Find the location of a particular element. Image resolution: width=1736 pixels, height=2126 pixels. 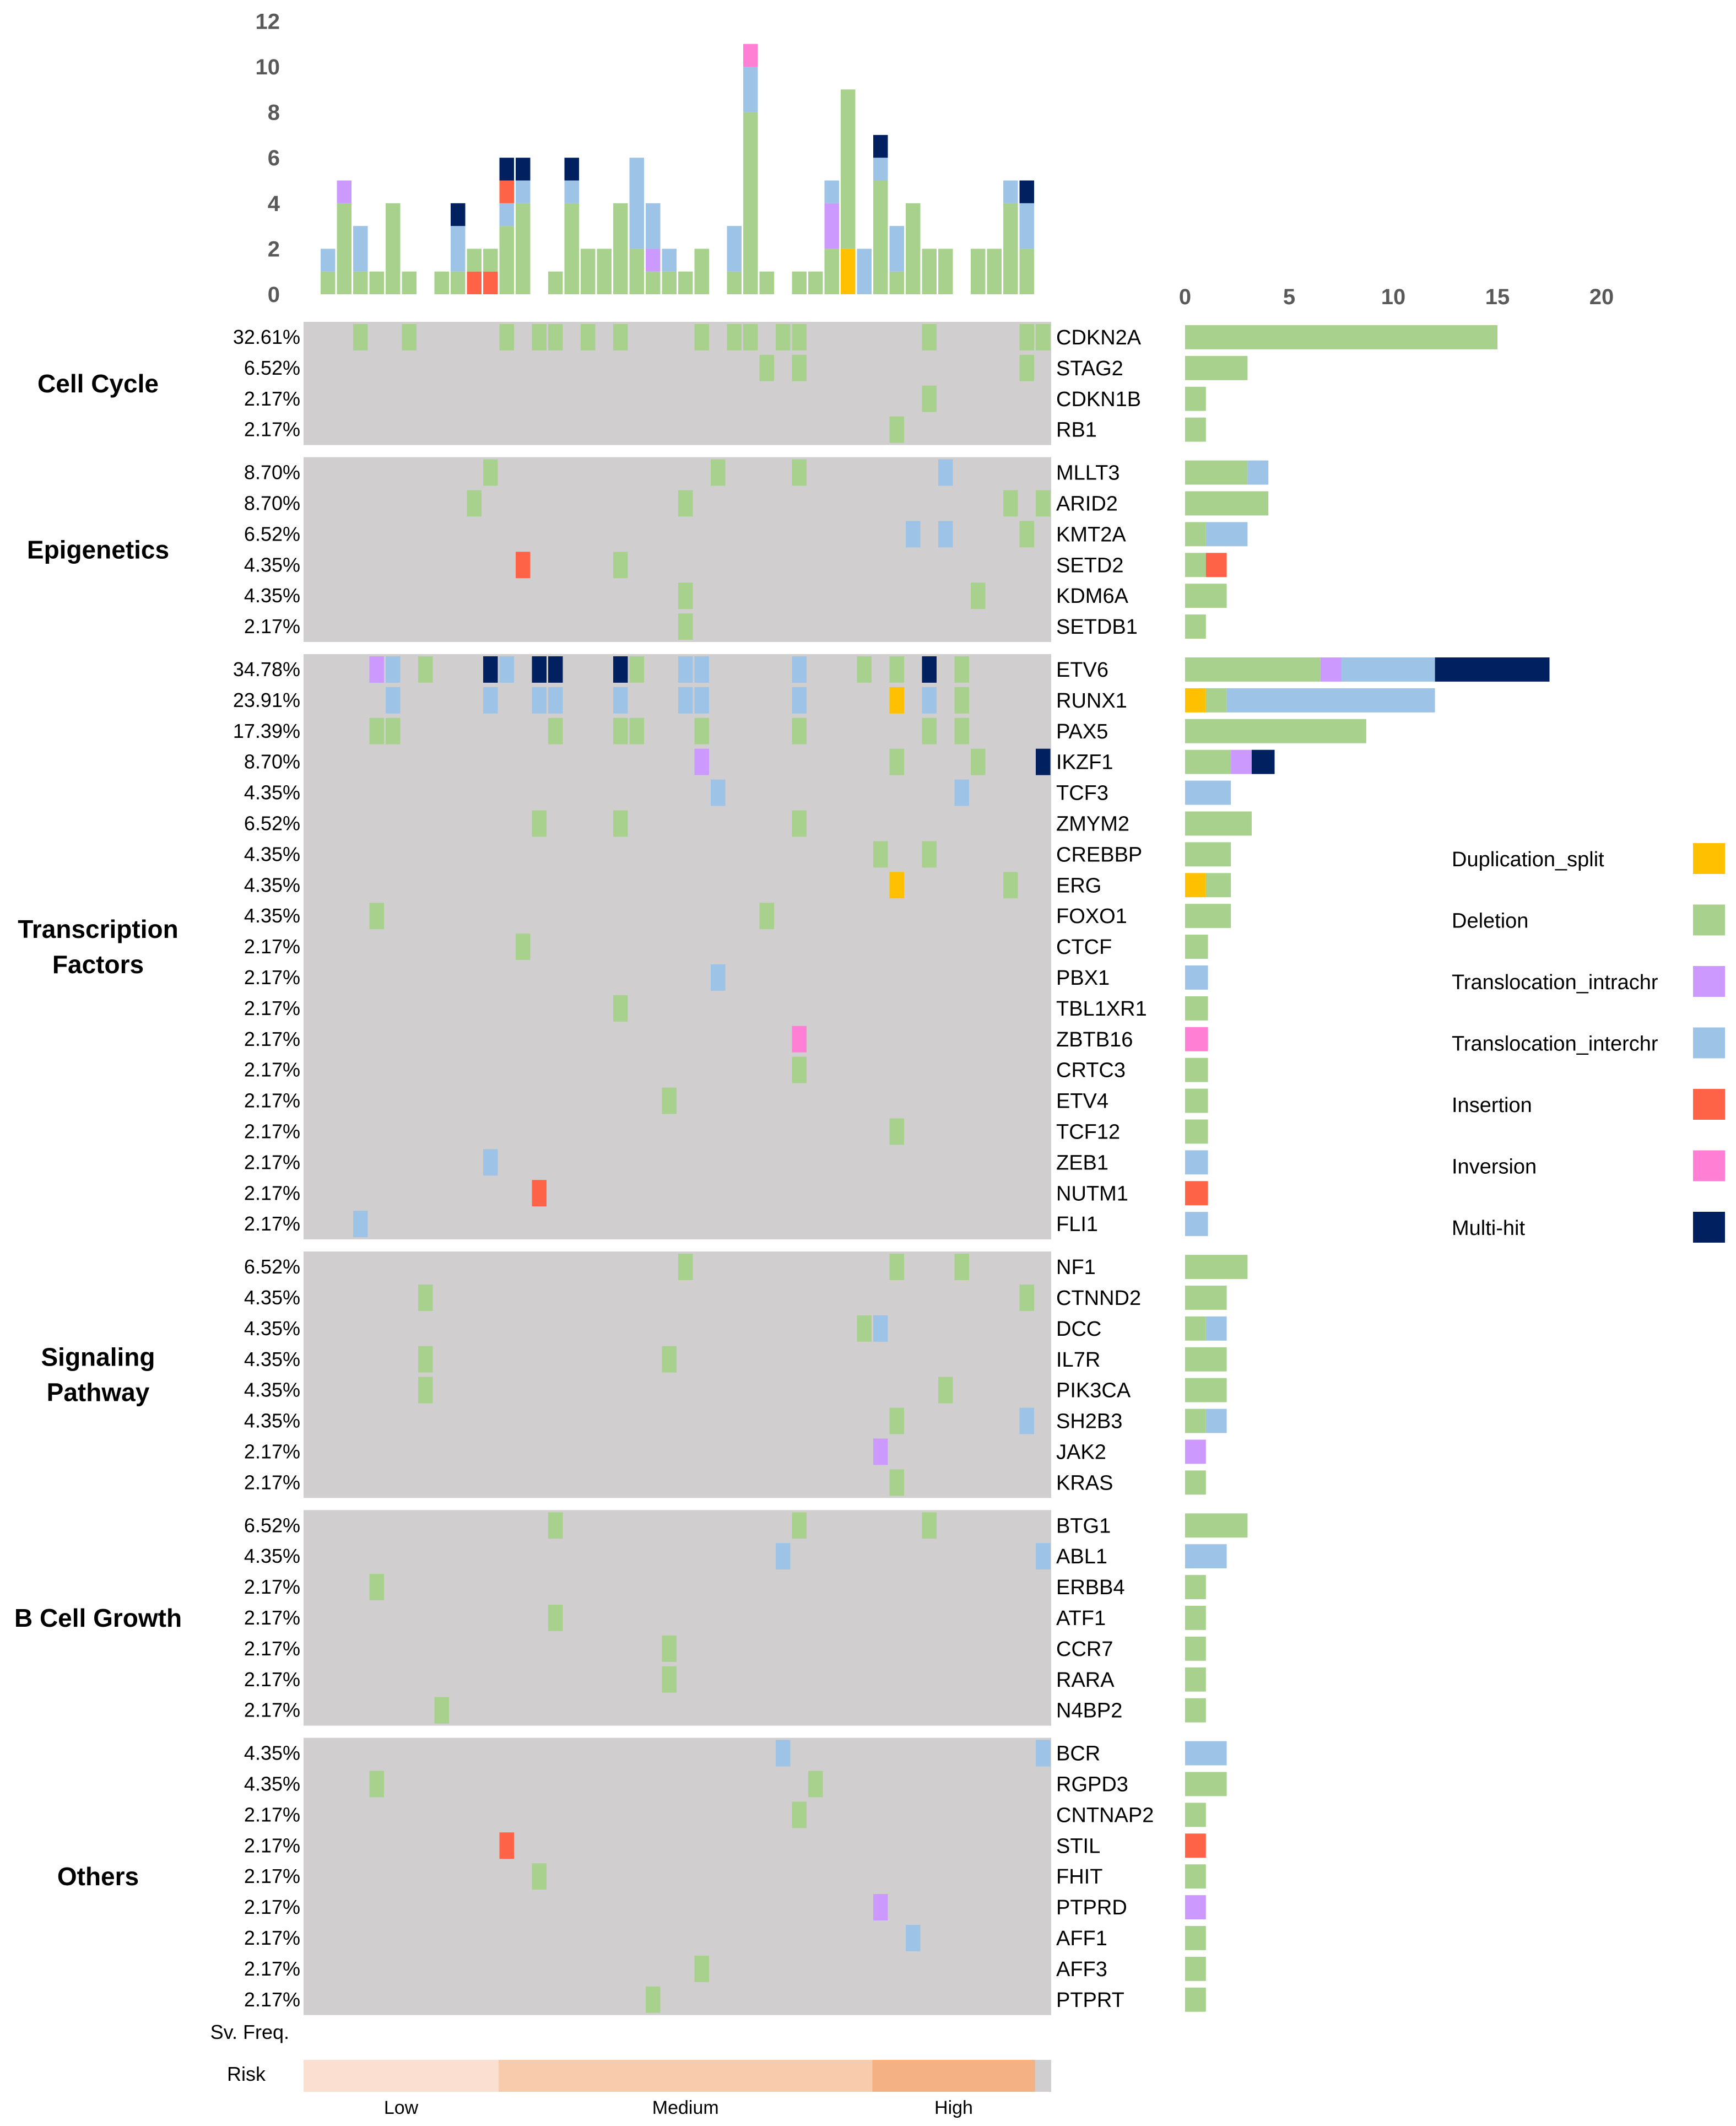

category-label: Epigenetics is located at coordinates (98, 549).